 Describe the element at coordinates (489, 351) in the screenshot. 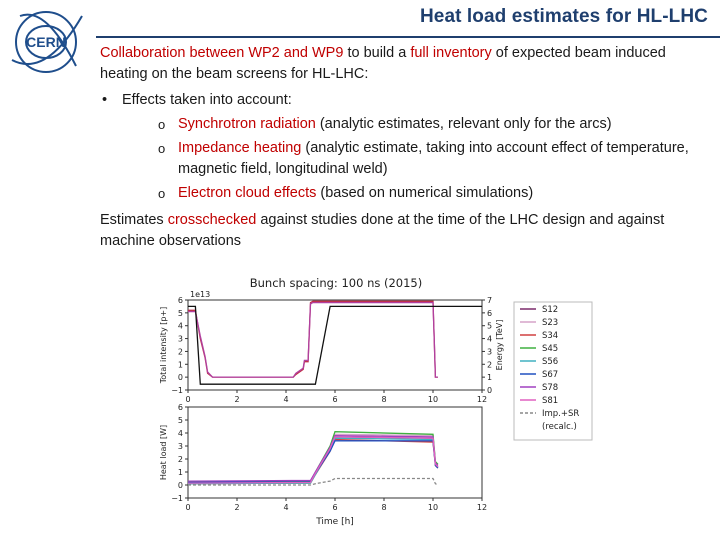

I see `y2-tick-label: 3` at that location.